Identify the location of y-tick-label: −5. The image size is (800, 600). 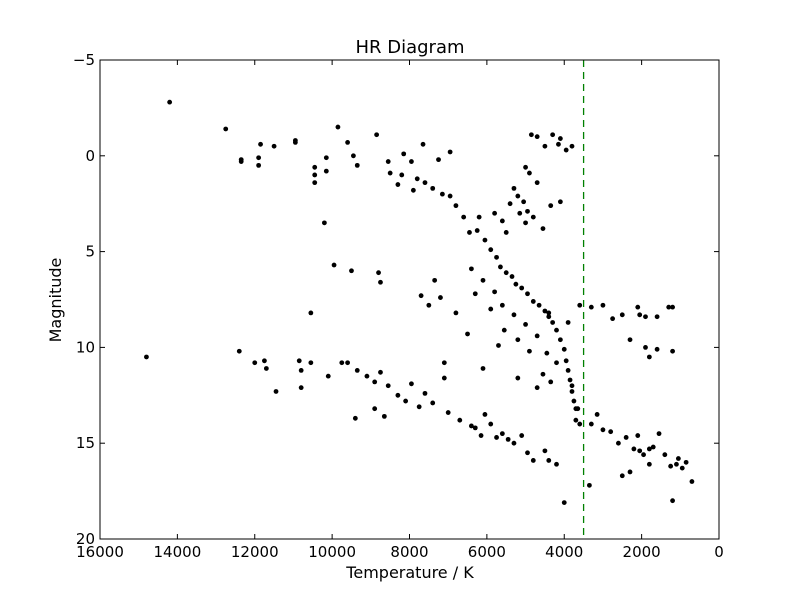
(84, 60).